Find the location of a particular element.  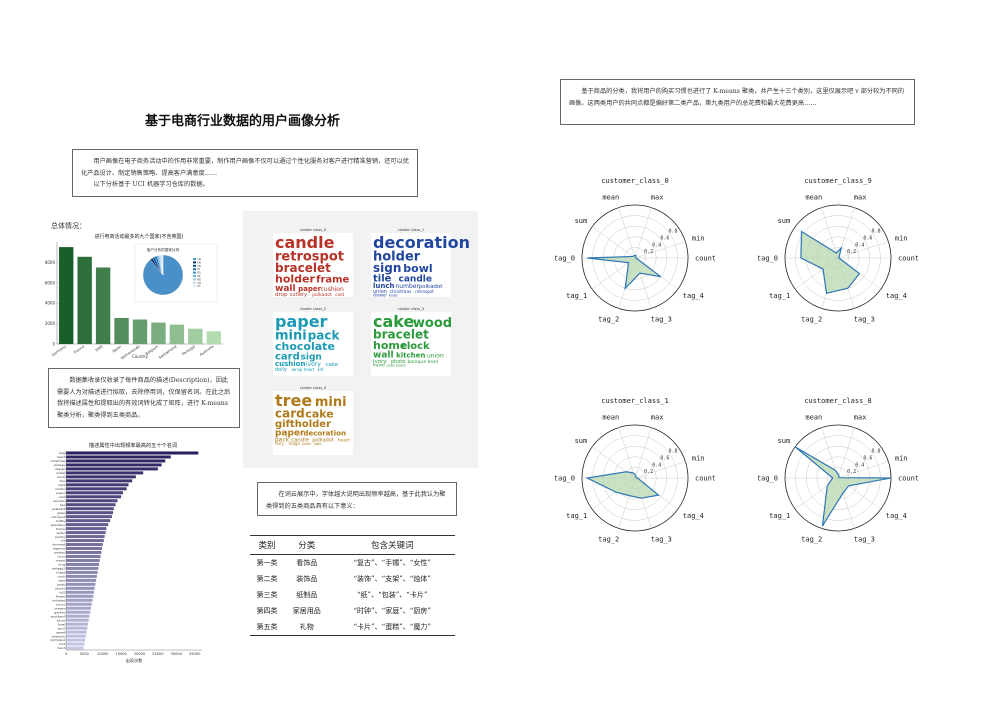

radar-title: customer_class_9 is located at coordinates (837, 181).